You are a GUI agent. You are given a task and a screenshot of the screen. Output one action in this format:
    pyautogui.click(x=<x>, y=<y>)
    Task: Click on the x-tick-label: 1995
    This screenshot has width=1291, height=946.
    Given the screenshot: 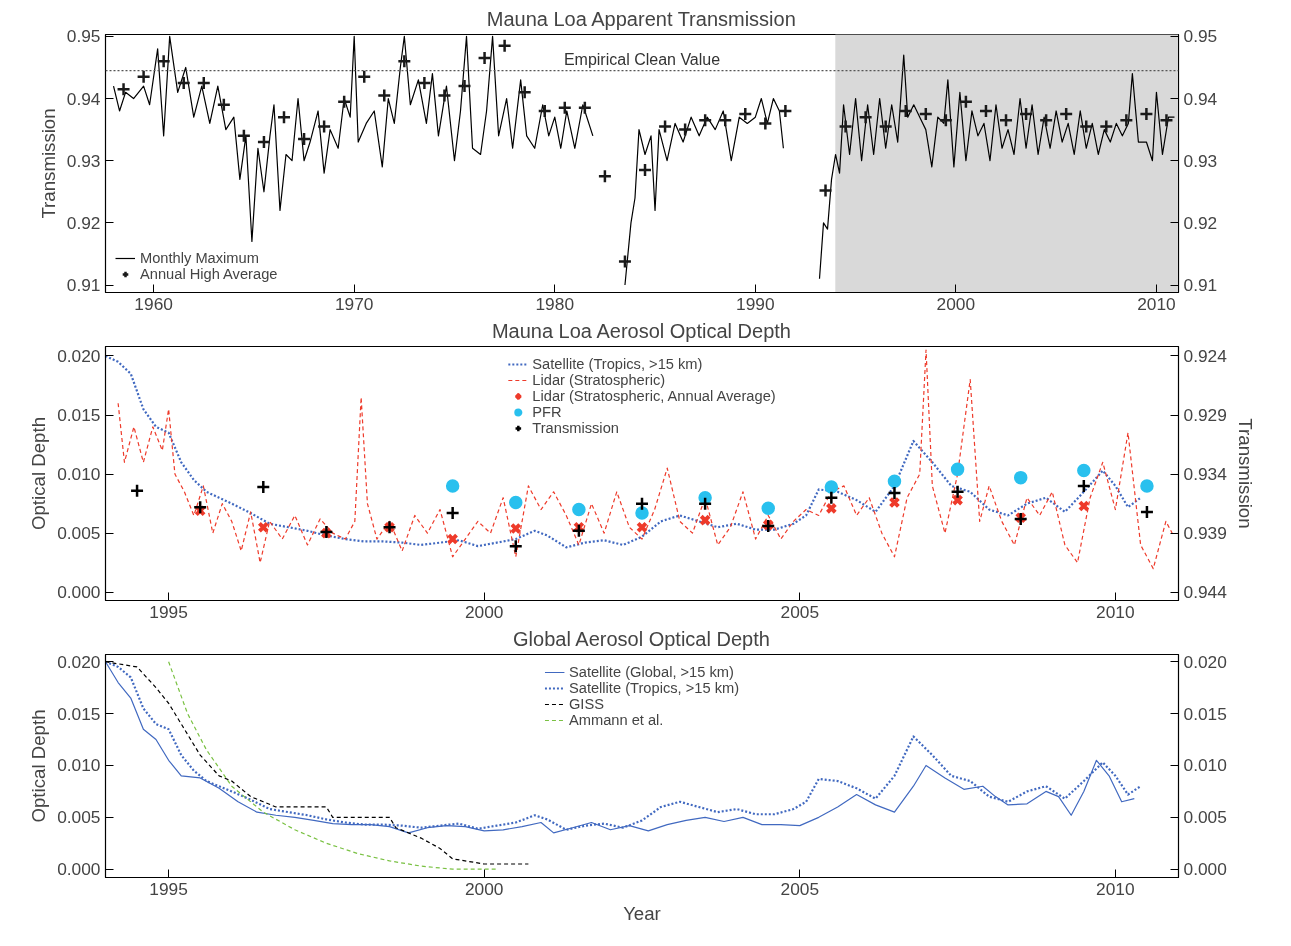 What is the action you would take?
    pyautogui.click(x=168, y=888)
    